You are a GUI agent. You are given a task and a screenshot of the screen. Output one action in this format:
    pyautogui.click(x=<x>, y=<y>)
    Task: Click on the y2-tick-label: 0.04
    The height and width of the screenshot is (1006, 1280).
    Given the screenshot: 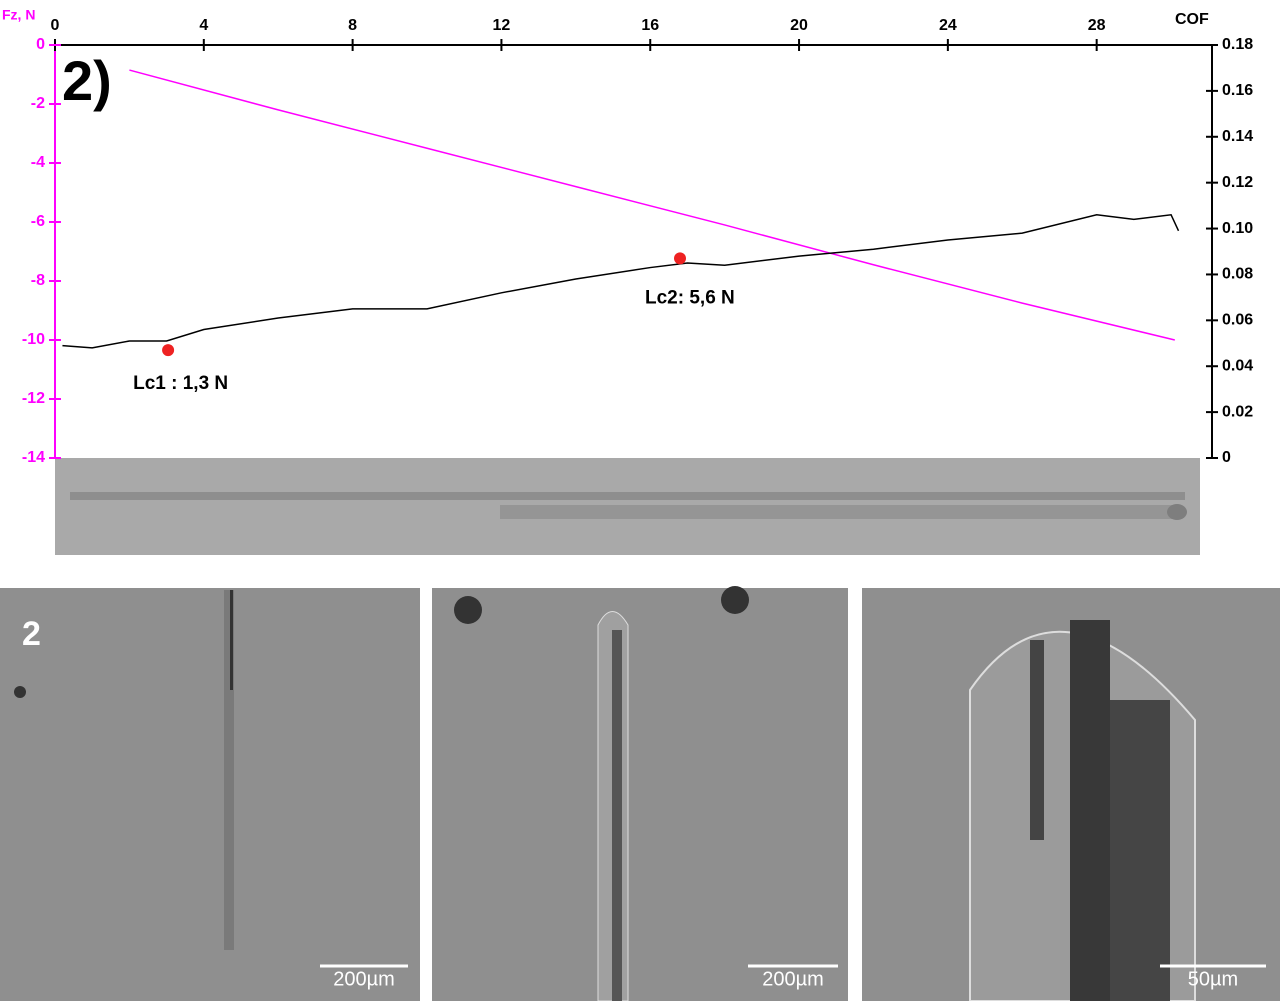 What is the action you would take?
    pyautogui.click(x=1237, y=365)
    